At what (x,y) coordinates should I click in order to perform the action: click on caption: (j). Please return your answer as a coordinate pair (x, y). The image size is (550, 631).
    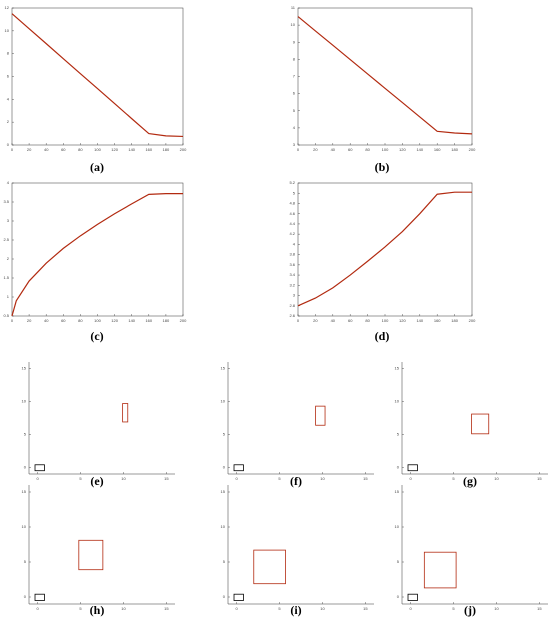
    Looking at the image, I should click on (470, 610).